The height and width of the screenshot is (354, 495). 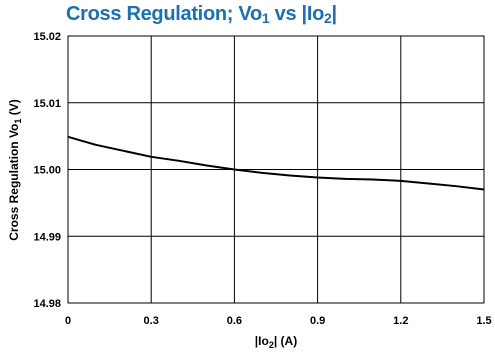 I want to click on x-tick-label: 1.5, so click(x=483, y=321).